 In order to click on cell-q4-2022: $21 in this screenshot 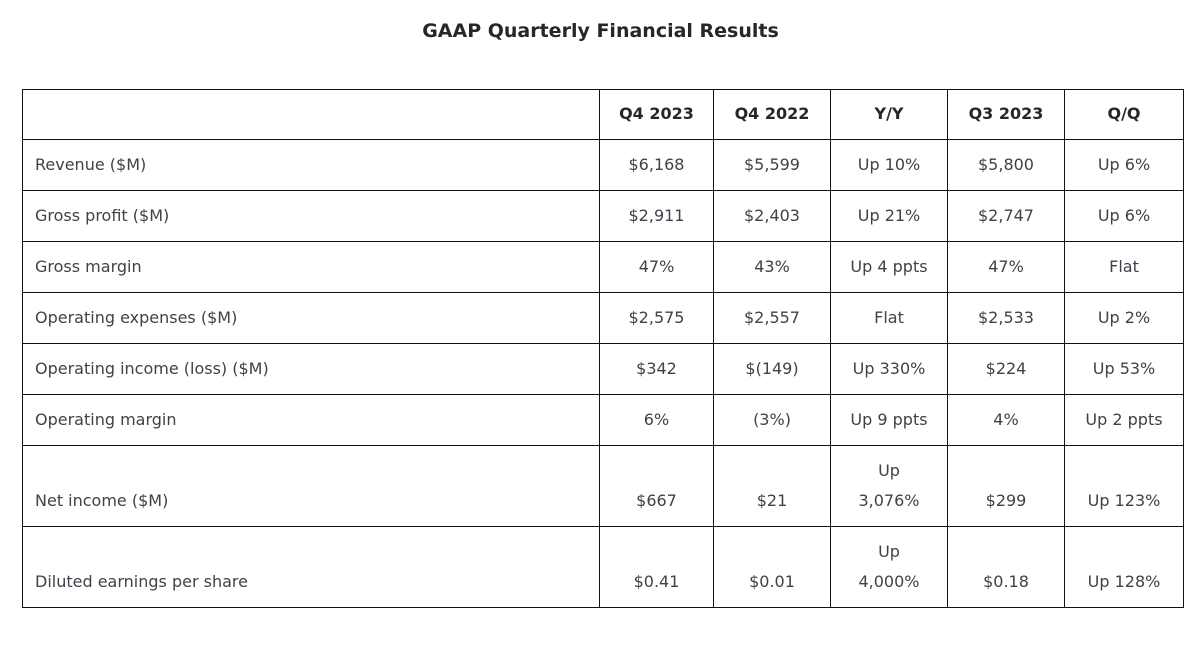, I will do `click(772, 486)`.